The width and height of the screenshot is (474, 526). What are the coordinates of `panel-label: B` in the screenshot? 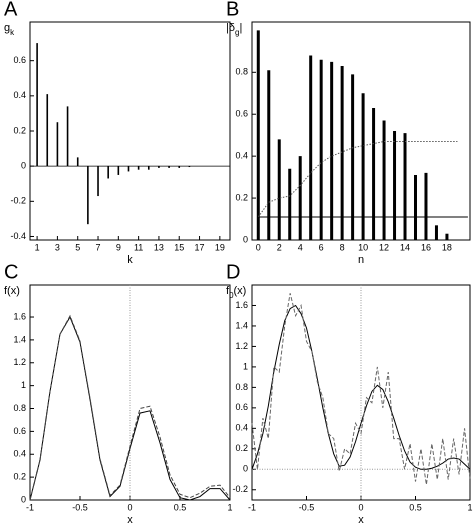 It's located at (232, 10).